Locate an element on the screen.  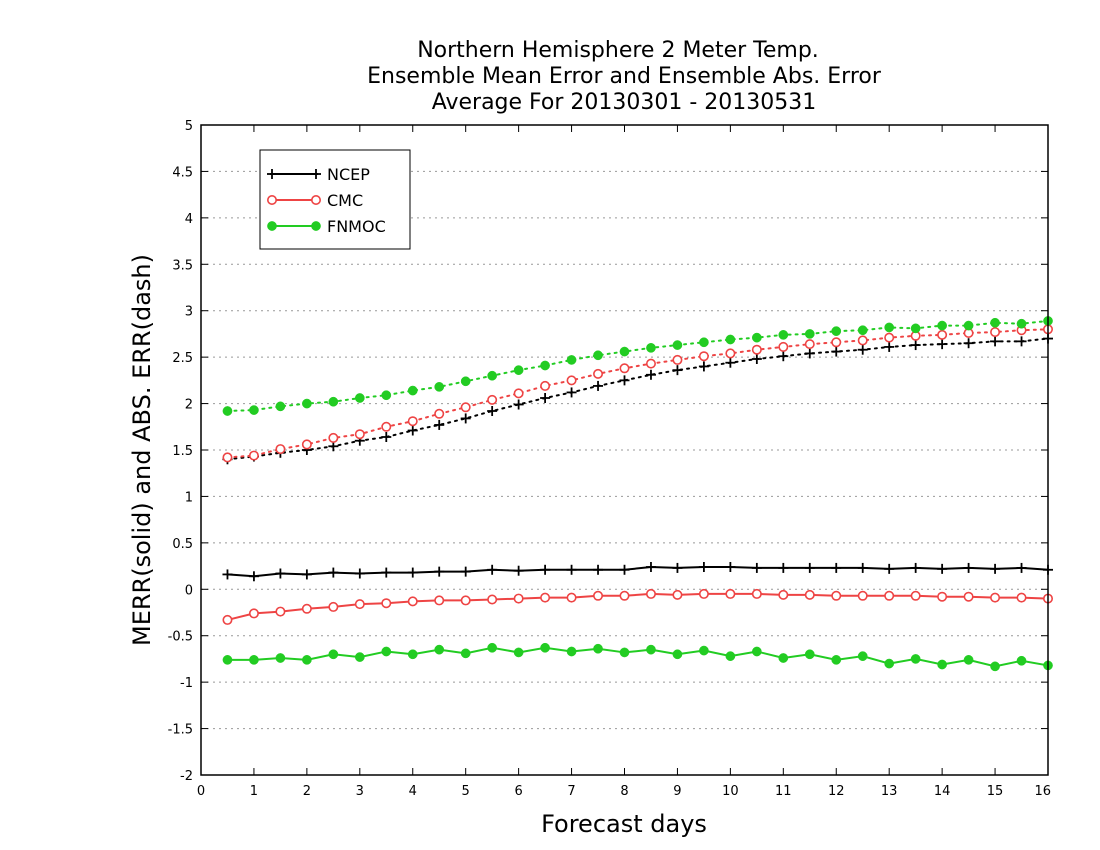
x-tick-label: 1 is located at coordinates (254, 791).